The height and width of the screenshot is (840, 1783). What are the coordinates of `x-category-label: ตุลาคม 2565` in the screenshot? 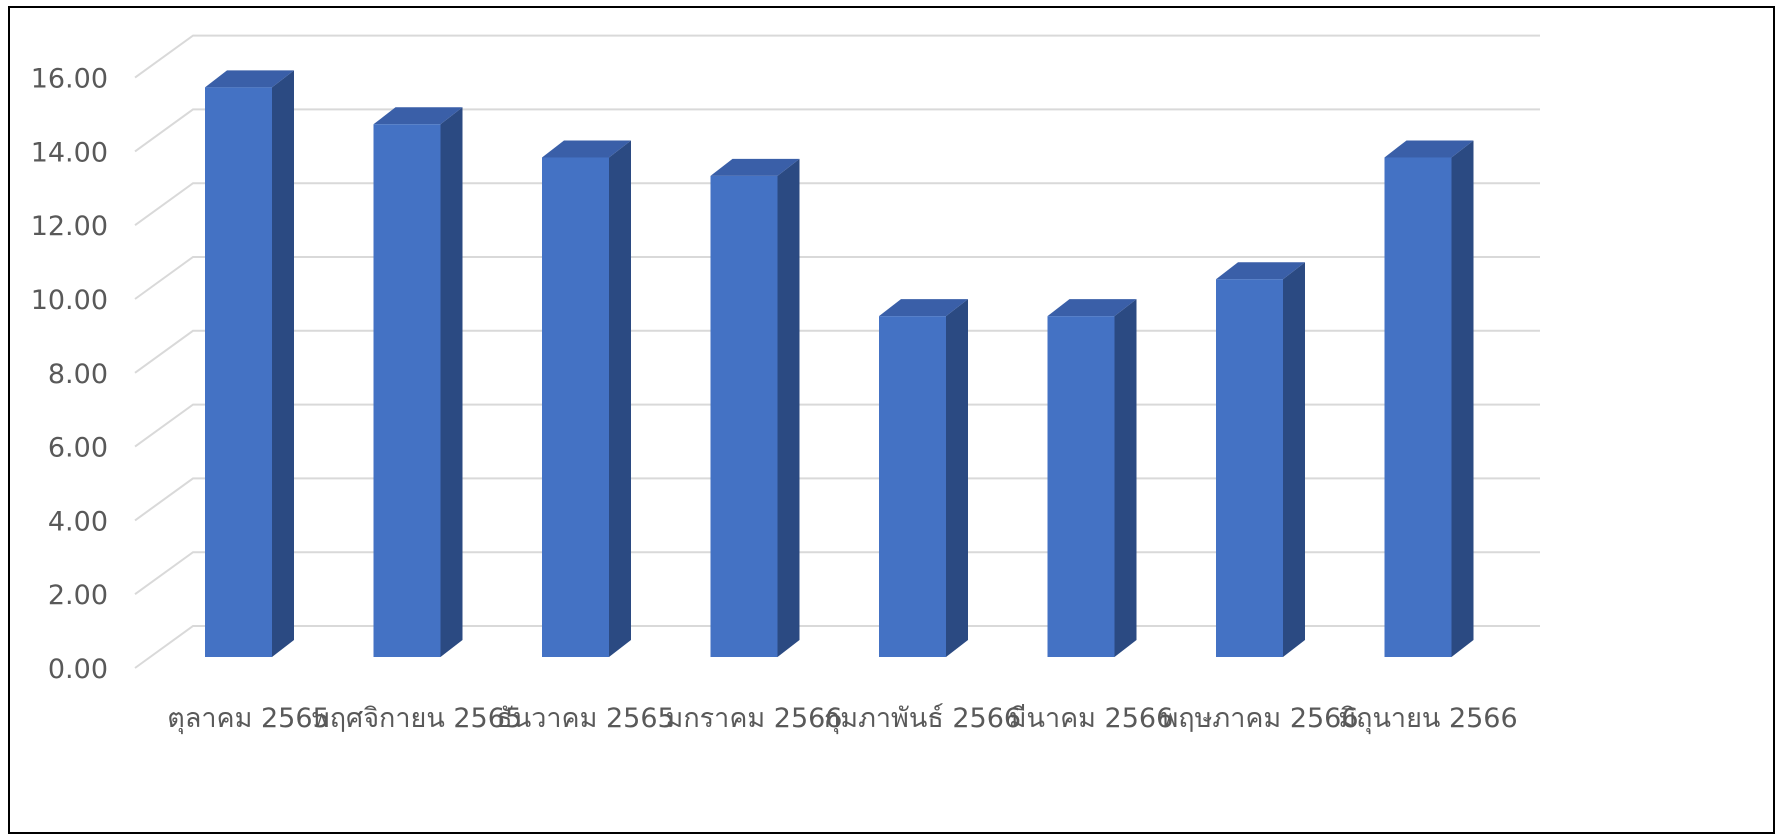 It's located at (248, 719).